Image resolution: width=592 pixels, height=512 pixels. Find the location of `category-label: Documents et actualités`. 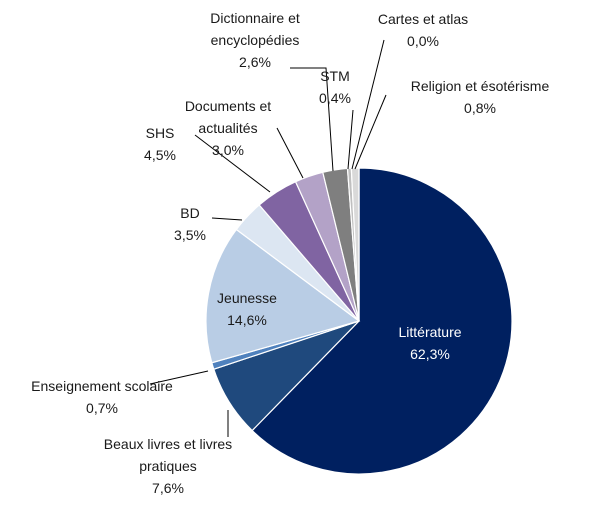

category-label: Documents et actualités is located at coordinates (228, 117).